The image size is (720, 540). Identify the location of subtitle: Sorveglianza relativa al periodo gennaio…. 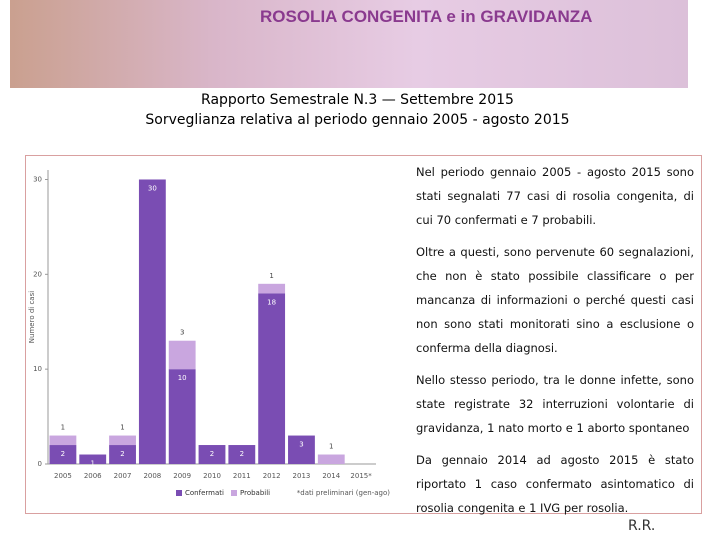
(357, 120).